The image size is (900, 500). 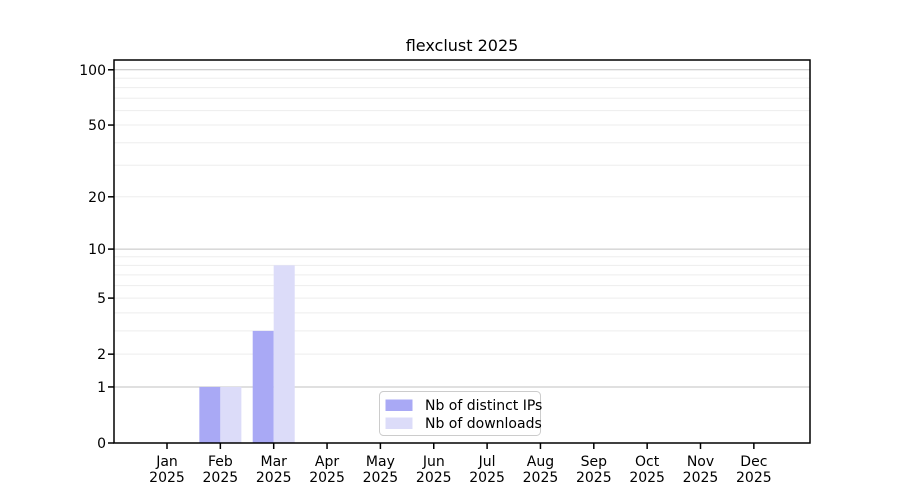 I want to click on legend-box, so click(x=460, y=413).